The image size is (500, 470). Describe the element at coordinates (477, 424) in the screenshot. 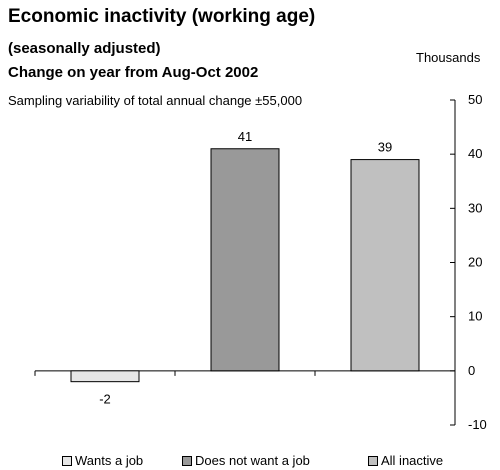

I see `y-tick-label: -10` at that location.